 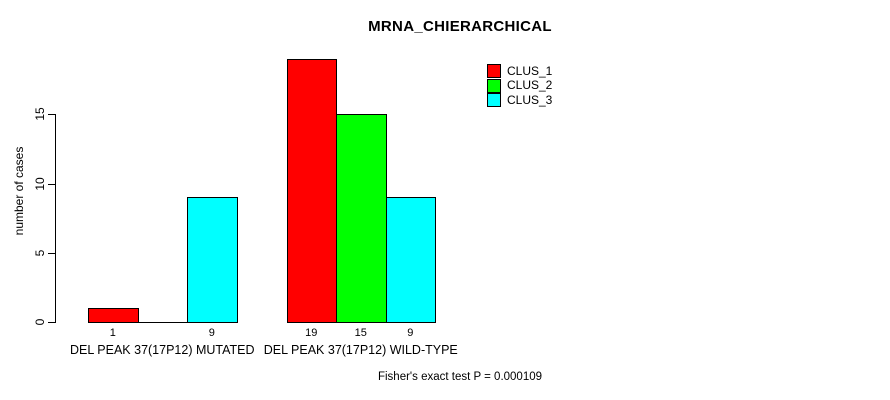 I want to click on category-label: DEL PEAK 37(17P12) WILD-TYPE, so click(x=360, y=350).